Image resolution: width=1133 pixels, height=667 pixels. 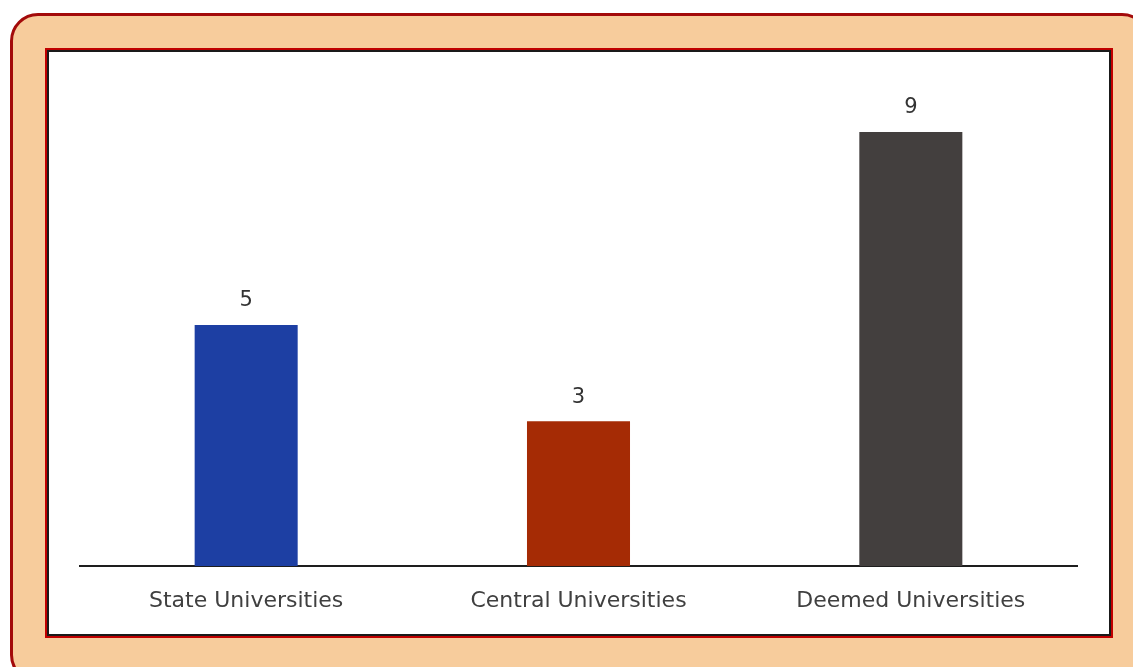 I want to click on data-label: 5, so click(x=246, y=299).